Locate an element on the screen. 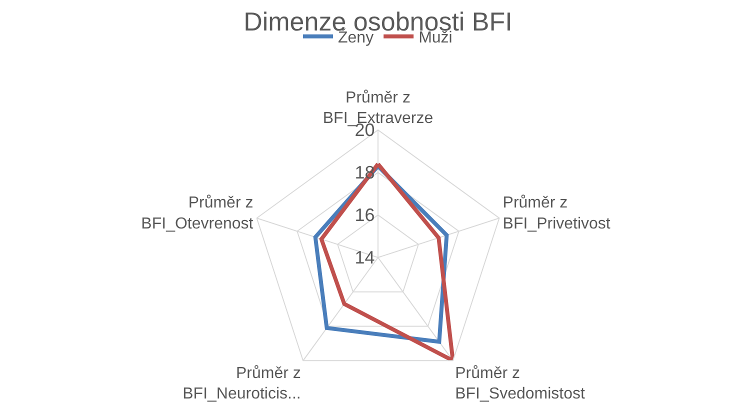  y-tick-label: 14 is located at coordinates (364, 257).